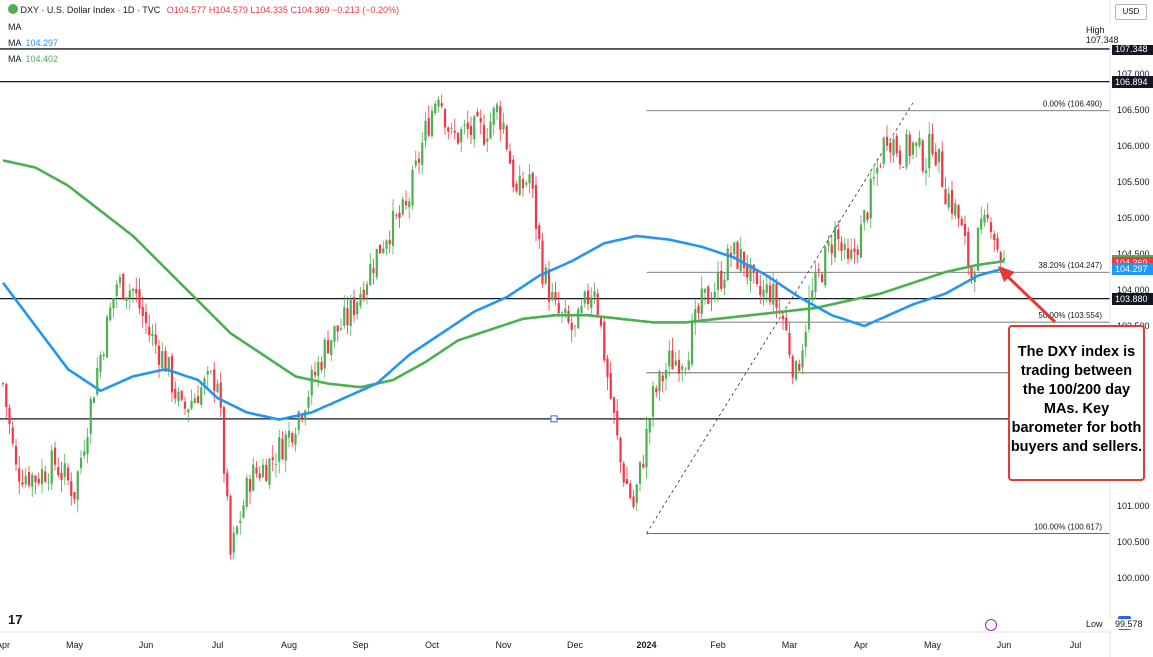 The image size is (1153, 657). I want to click on compare-icon, so click(991, 625).